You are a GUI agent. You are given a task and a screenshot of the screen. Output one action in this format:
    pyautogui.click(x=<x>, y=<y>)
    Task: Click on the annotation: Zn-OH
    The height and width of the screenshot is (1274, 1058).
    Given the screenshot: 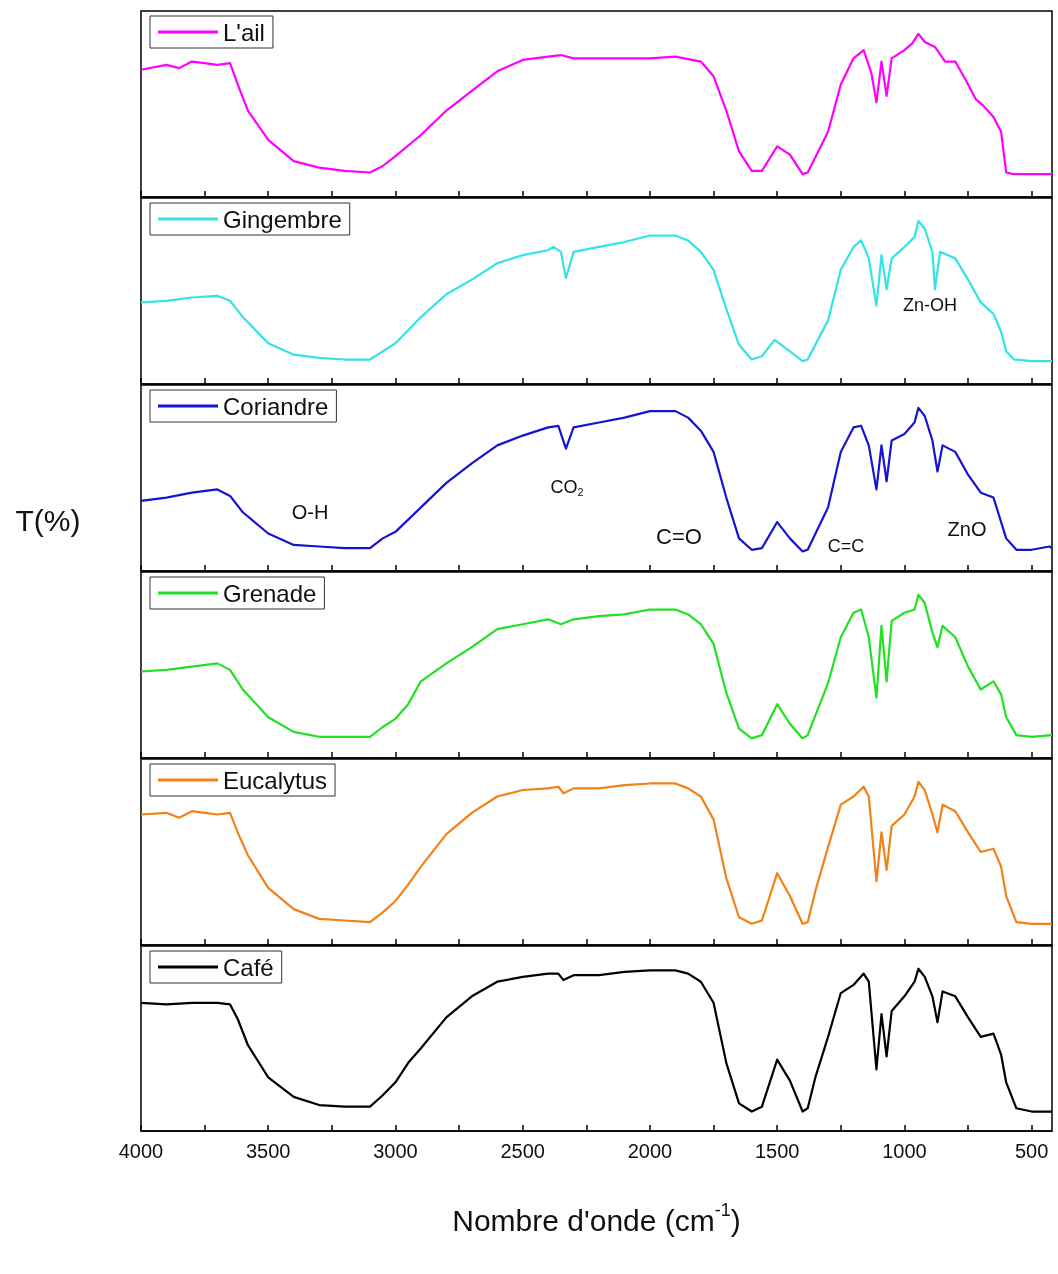 What is the action you would take?
    pyautogui.click(x=930, y=305)
    